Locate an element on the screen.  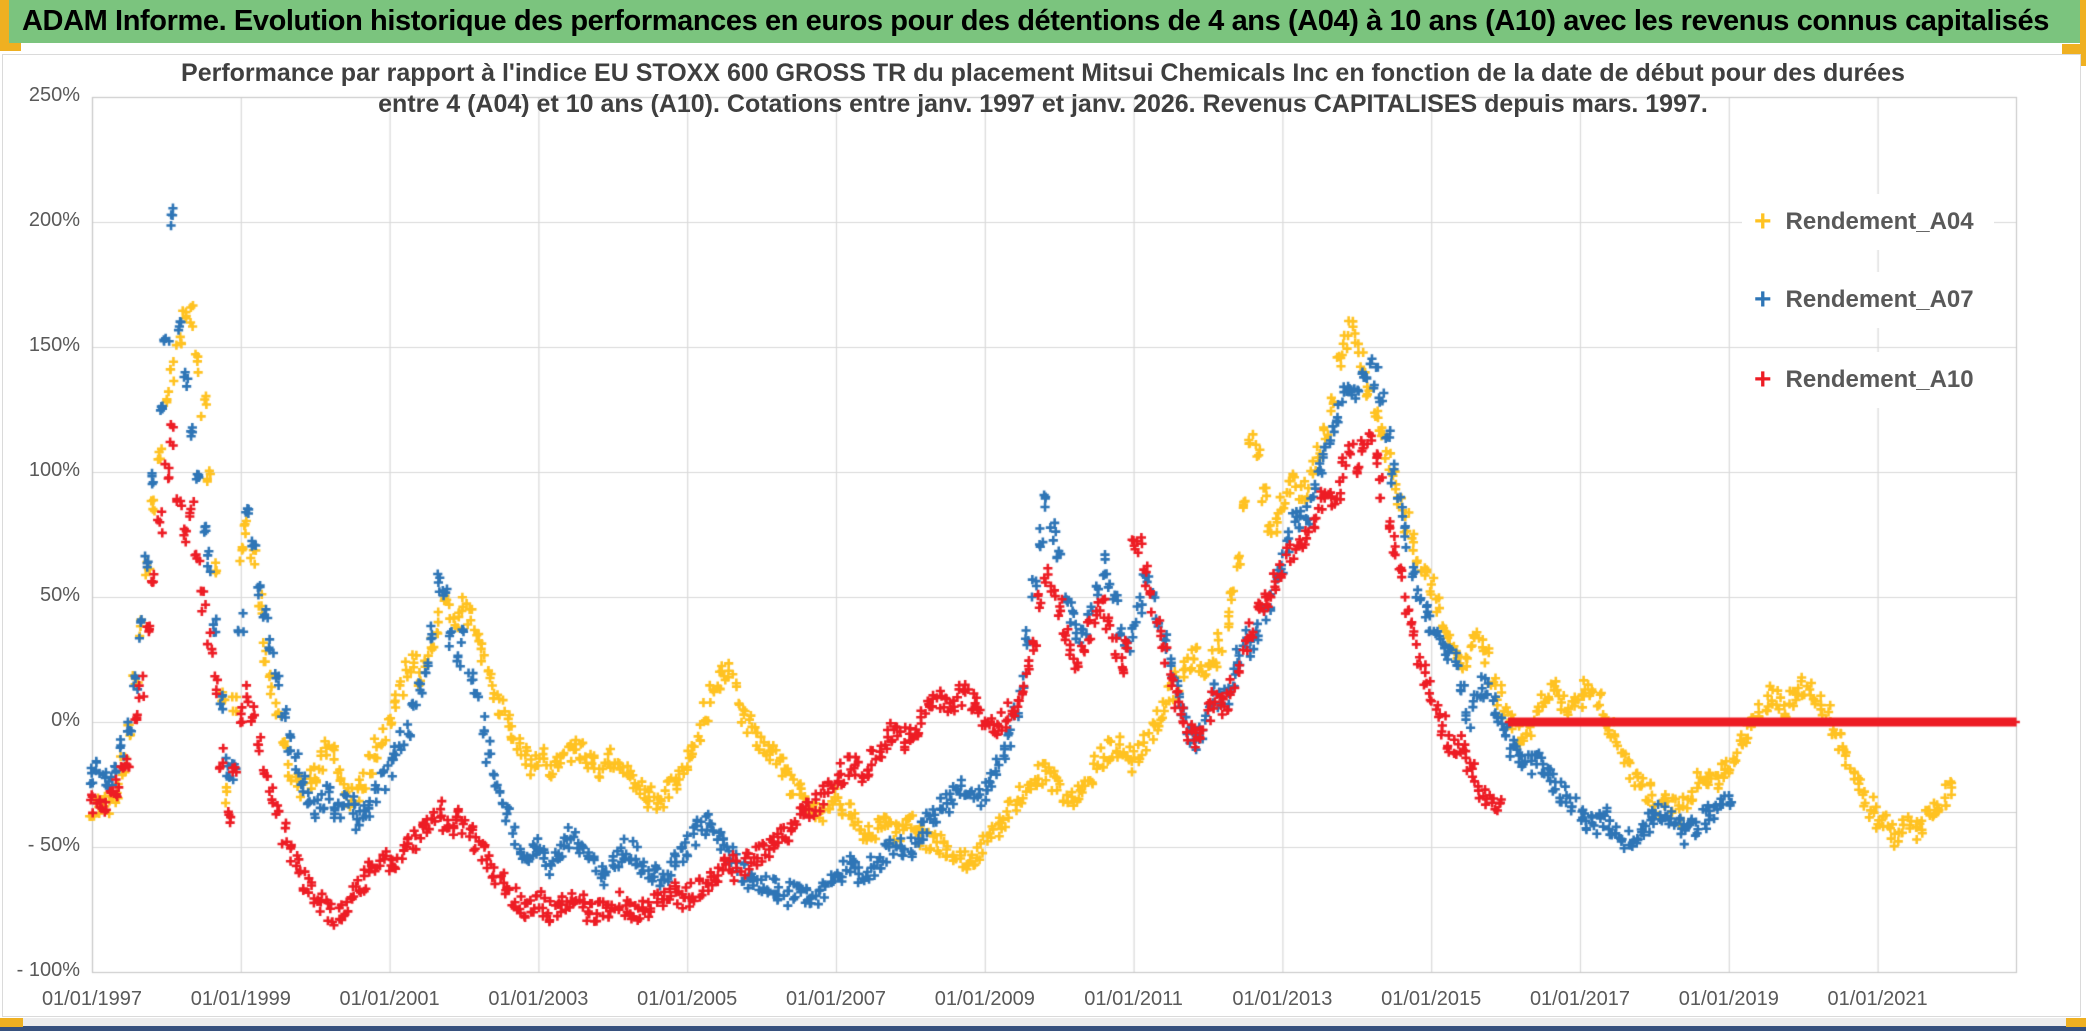
legend-label: Rendement_A04 is located at coordinates (1879, 221).